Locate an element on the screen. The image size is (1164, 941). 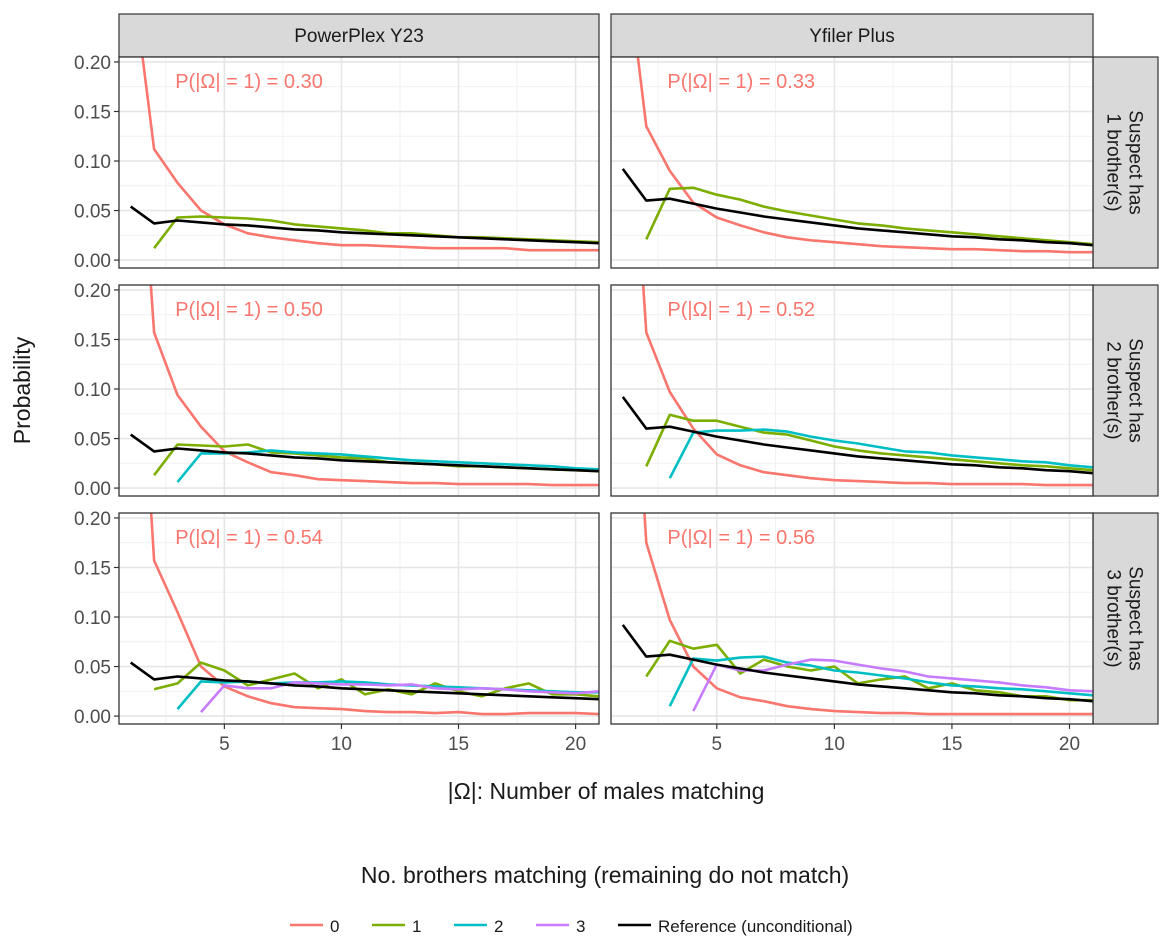
facet-strip-row-label-line: 1 brother(s) is located at coordinates (1113, 162).